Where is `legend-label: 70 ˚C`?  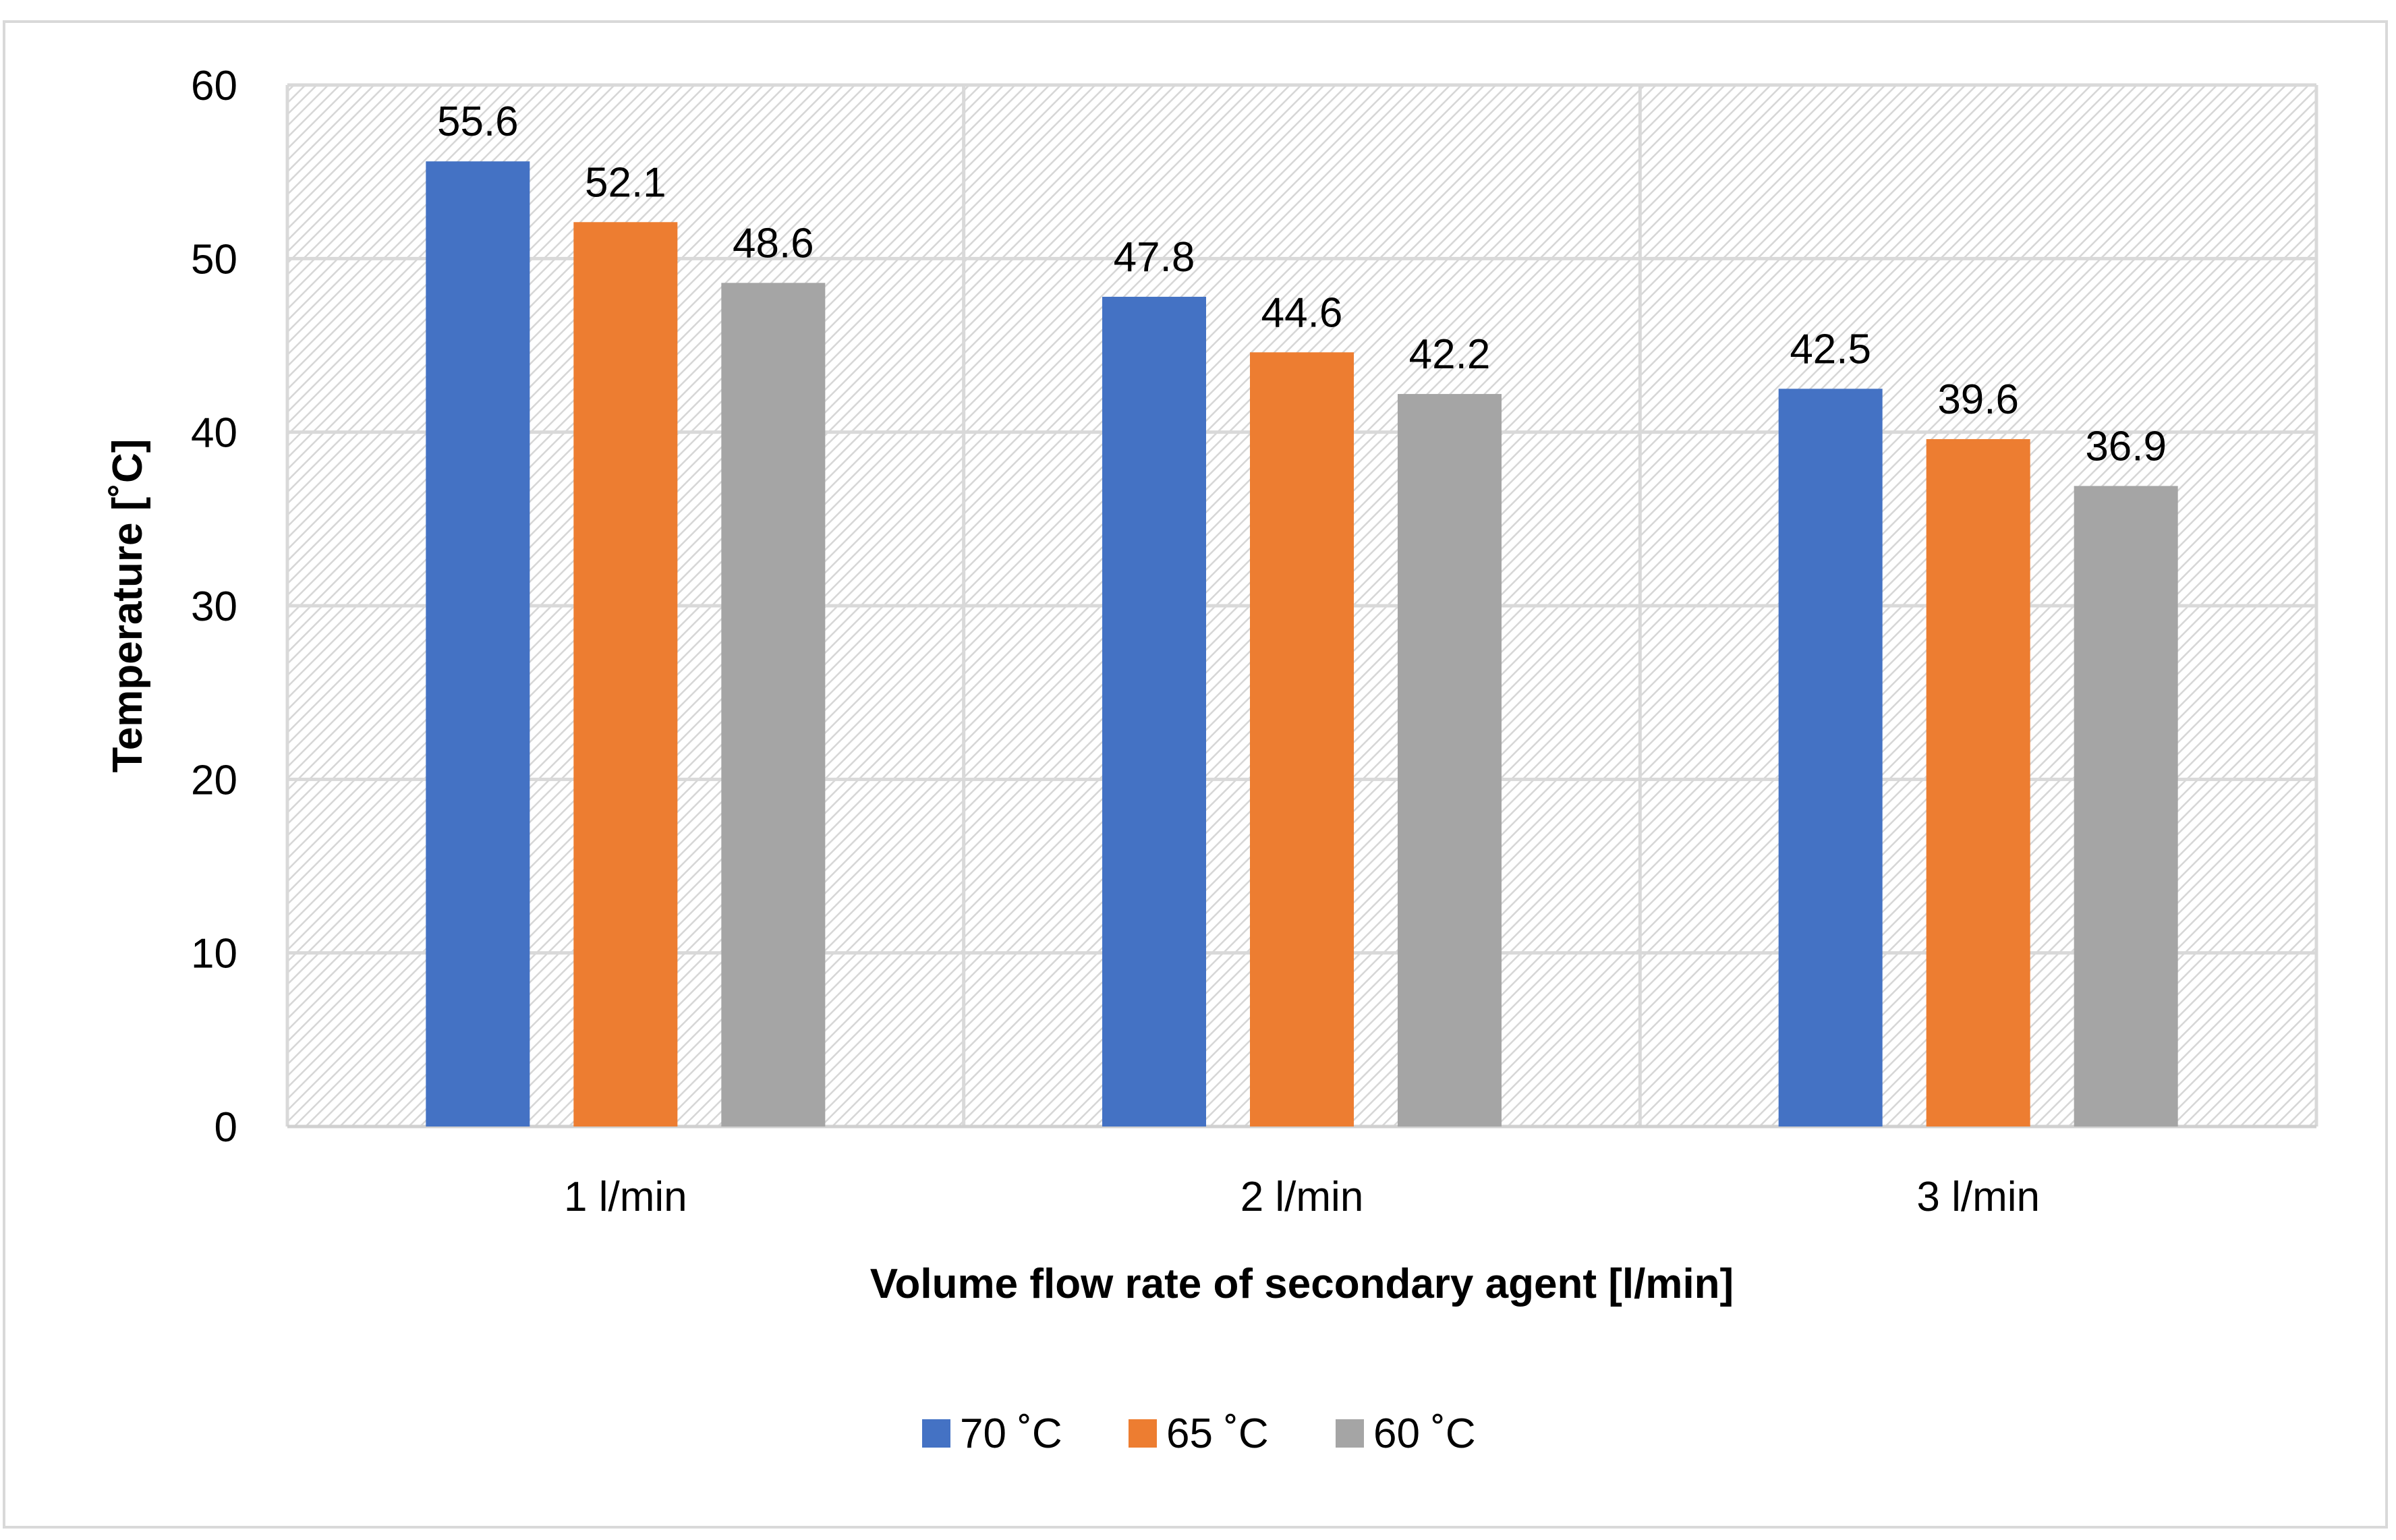
legend-label: 70 ˚C is located at coordinates (1011, 1433).